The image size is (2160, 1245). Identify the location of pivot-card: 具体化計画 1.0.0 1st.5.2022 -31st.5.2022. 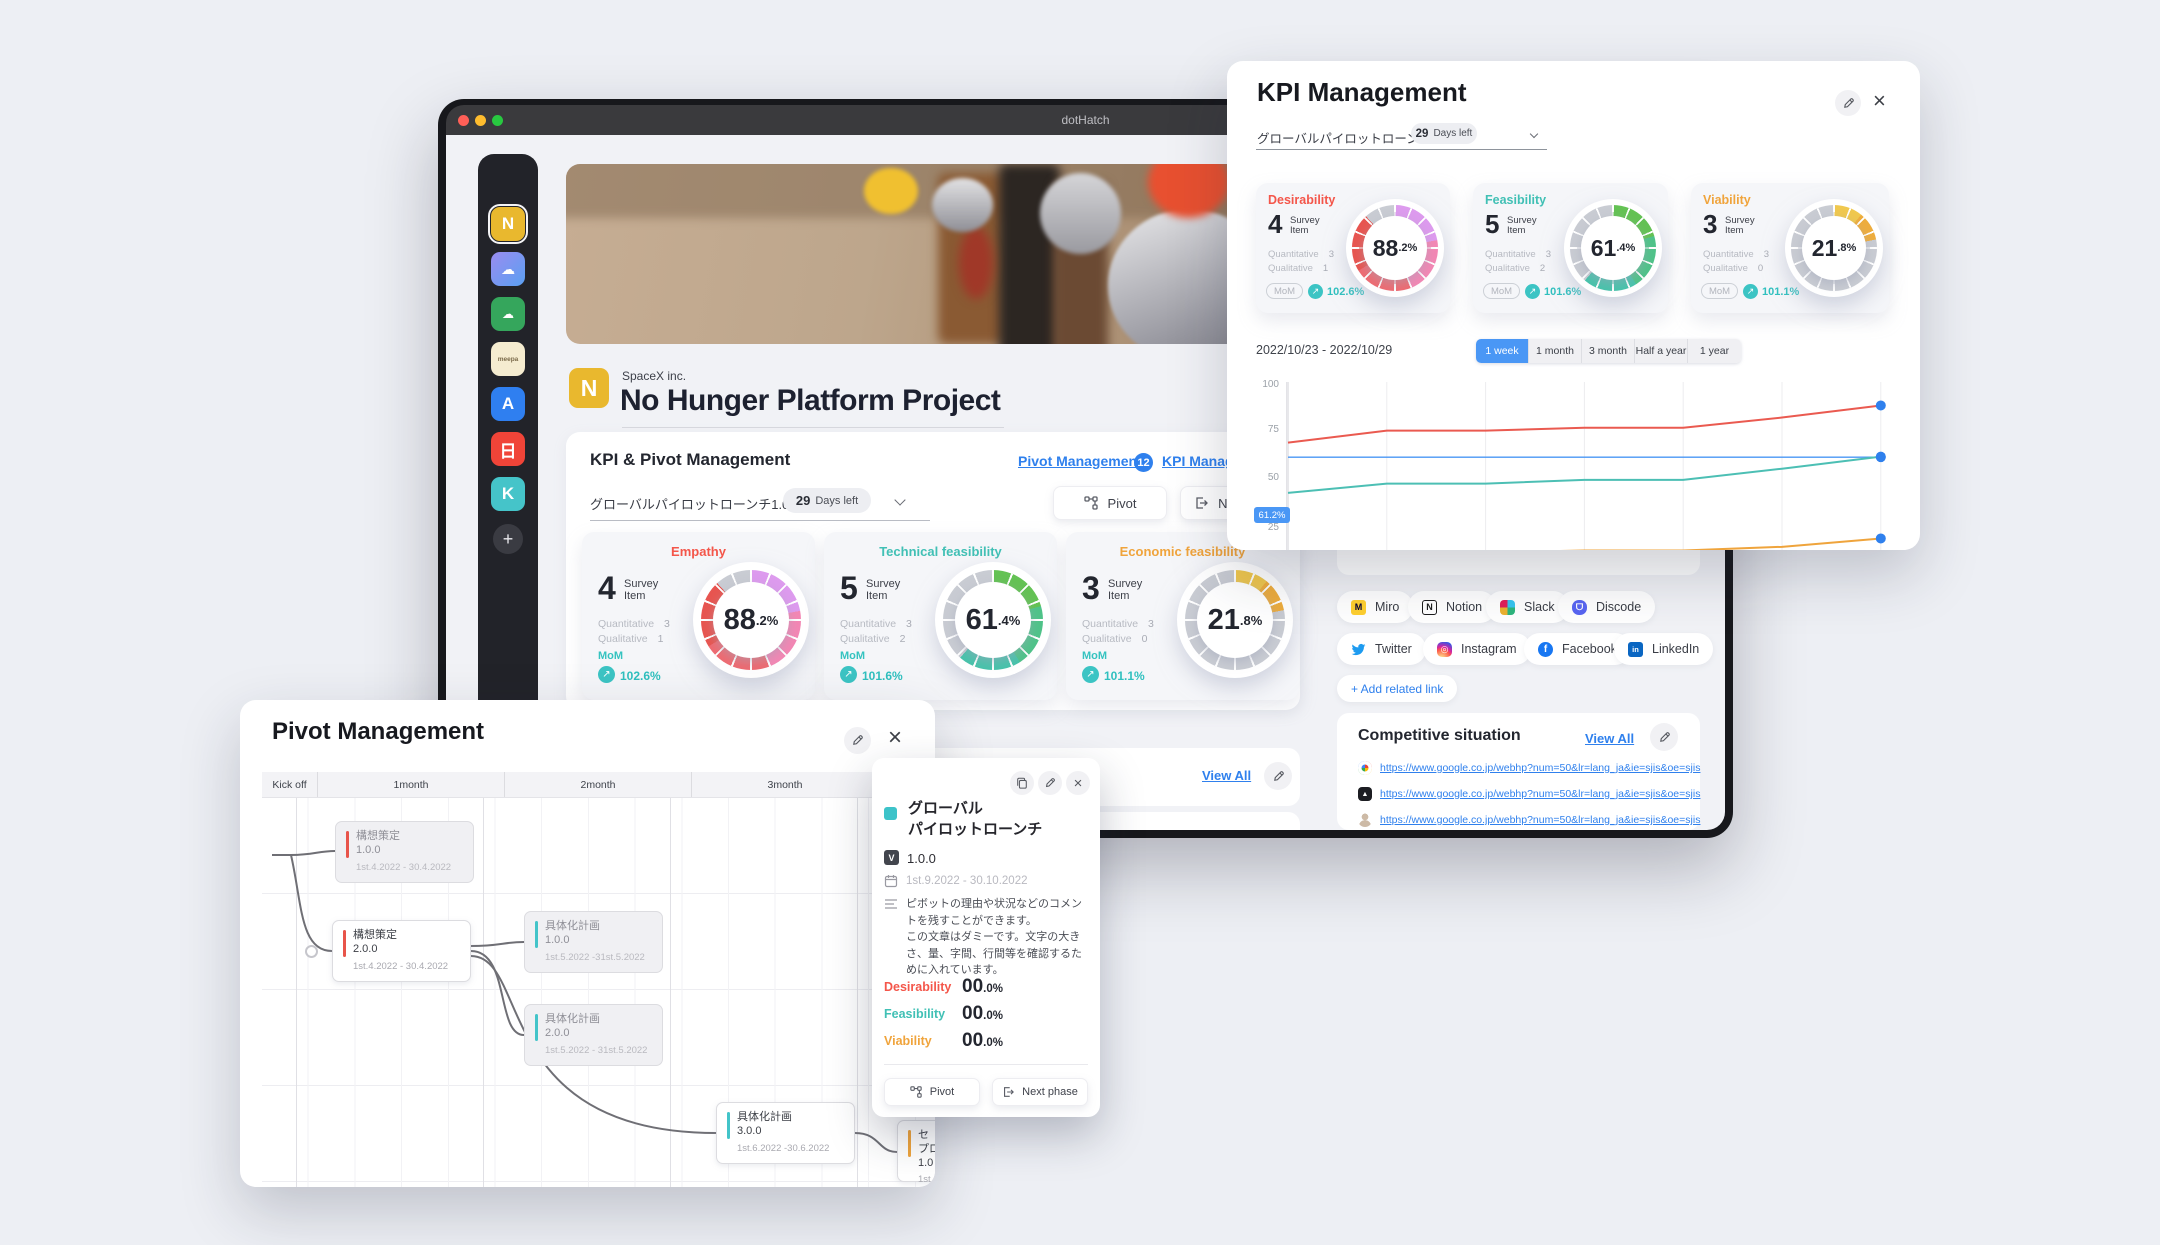
(593, 942).